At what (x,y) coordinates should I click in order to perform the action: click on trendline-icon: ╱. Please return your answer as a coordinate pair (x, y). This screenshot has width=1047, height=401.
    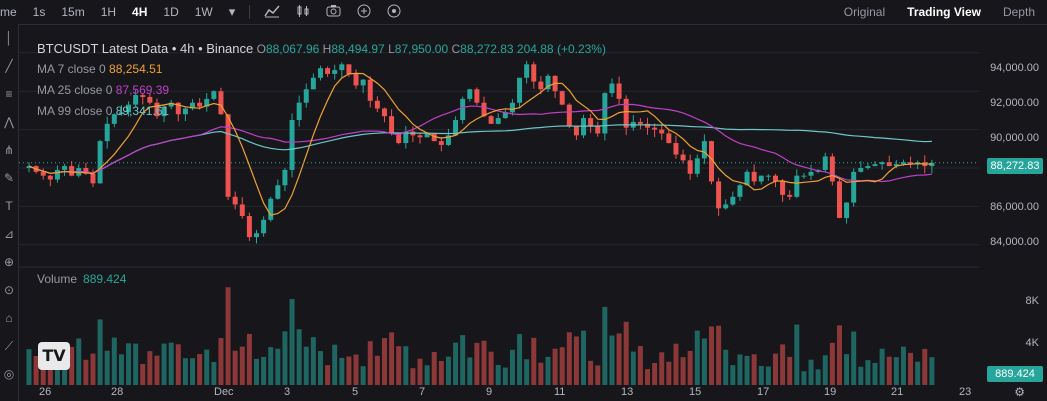
    Looking at the image, I should click on (9, 66).